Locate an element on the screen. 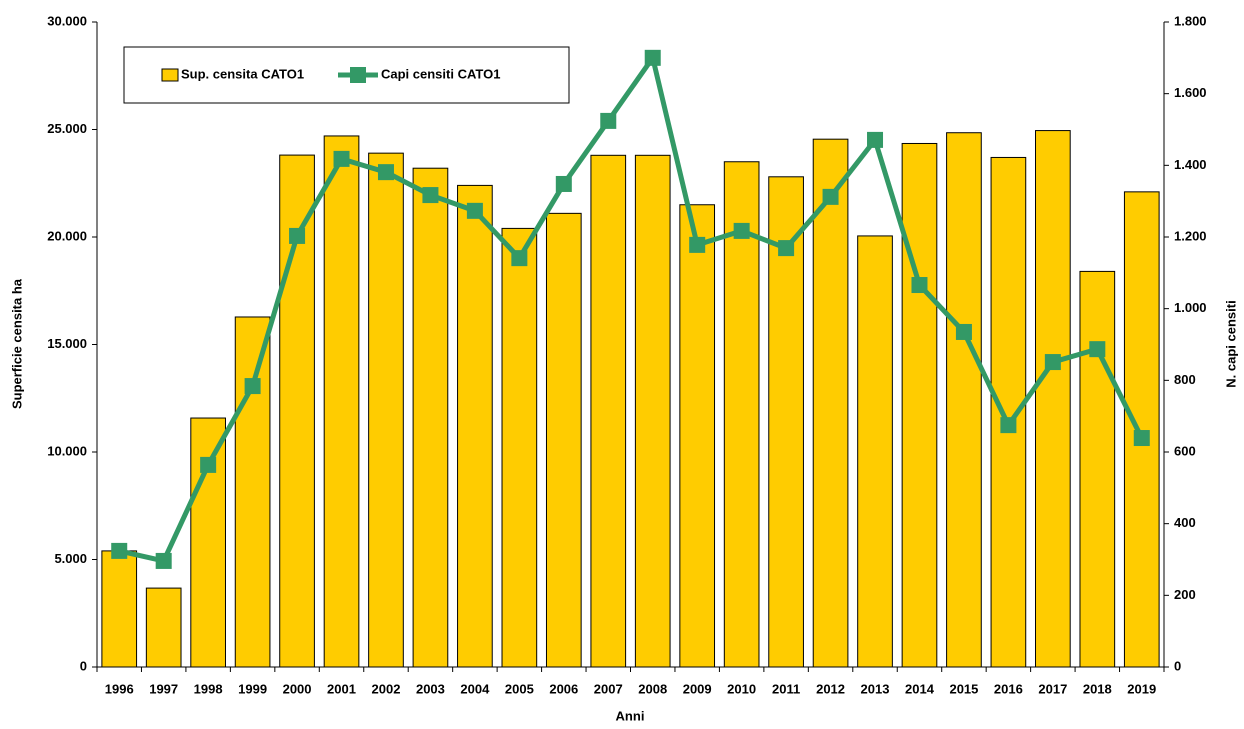 This screenshot has width=1244, height=729. y2-tick-label: 1.400 is located at coordinates (1190, 164).